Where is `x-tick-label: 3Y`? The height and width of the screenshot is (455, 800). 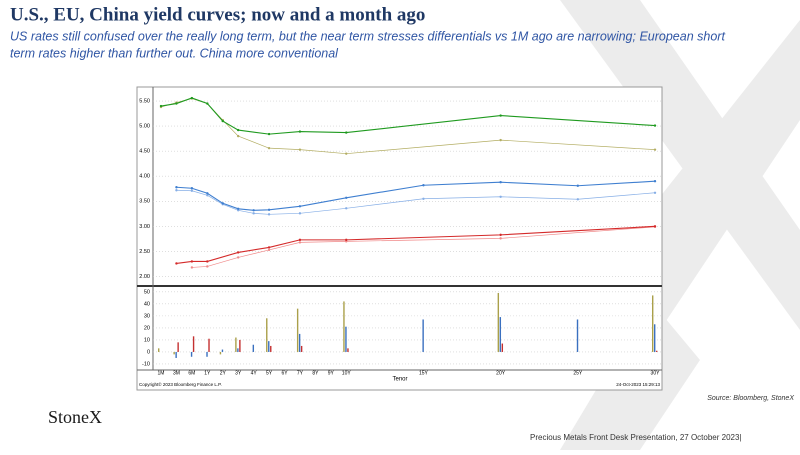 x-tick-label: 3Y is located at coordinates (238, 373).